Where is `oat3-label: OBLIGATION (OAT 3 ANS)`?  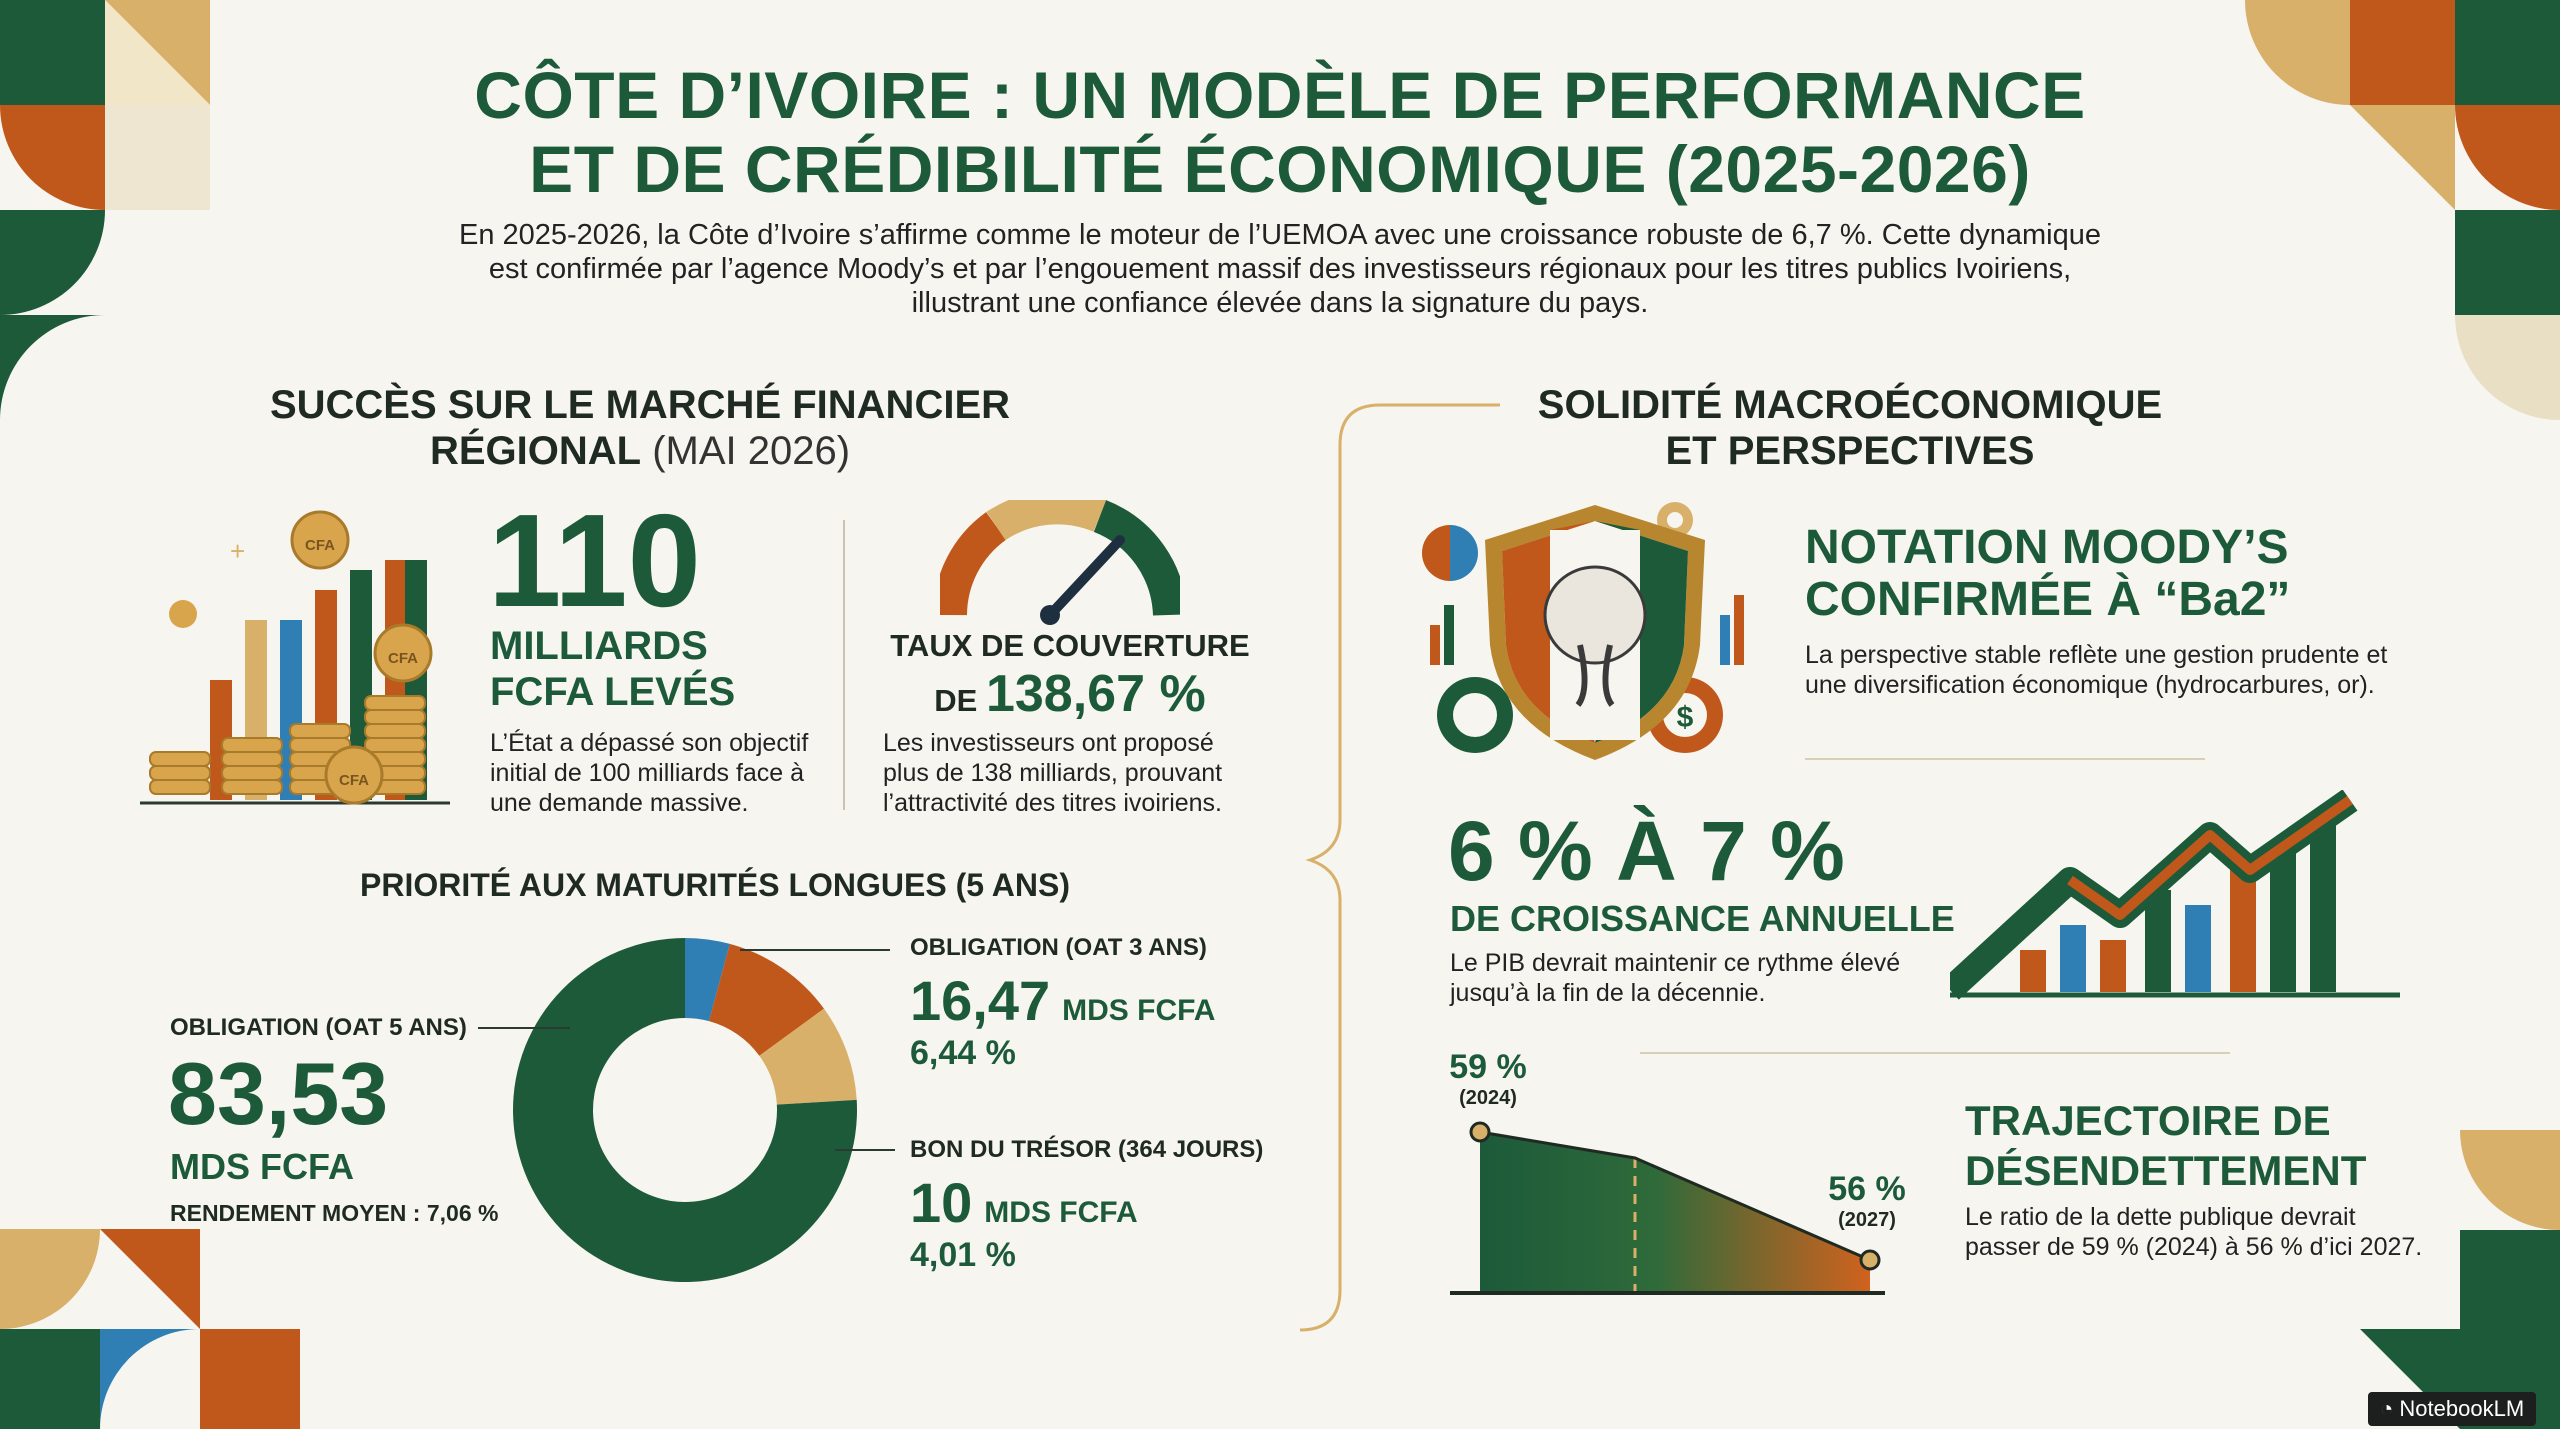 oat3-label: OBLIGATION (OAT 3 ANS) is located at coordinates (1058, 947).